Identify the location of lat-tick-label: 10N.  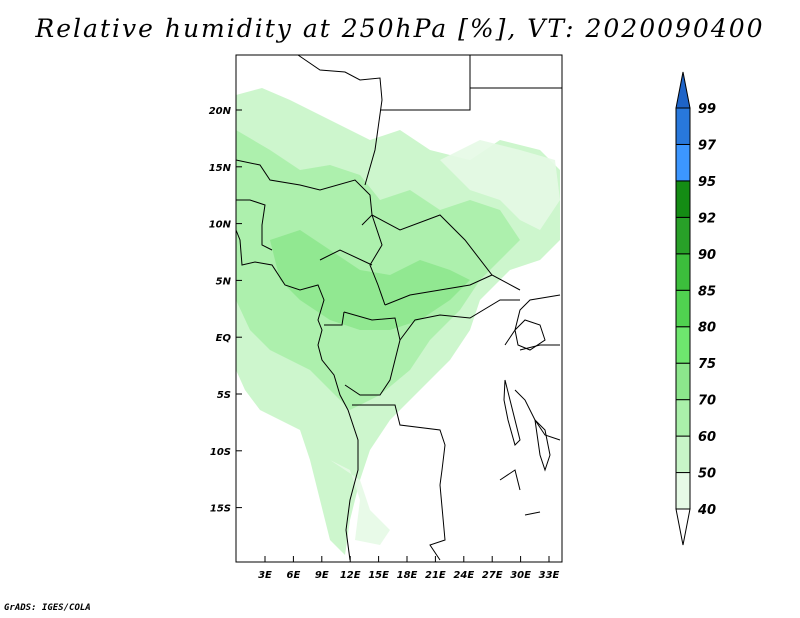
(220, 225).